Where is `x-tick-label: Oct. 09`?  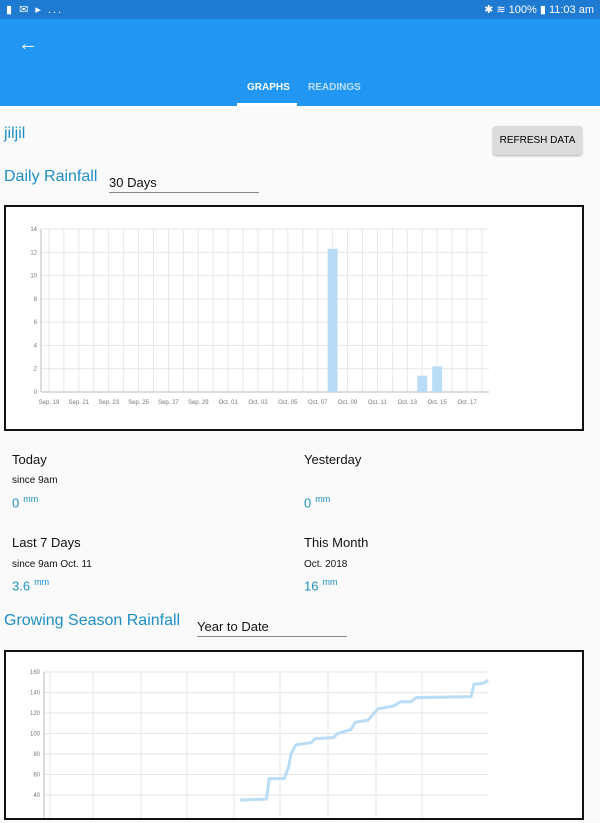
x-tick-label: Oct. 09 is located at coordinates (348, 403).